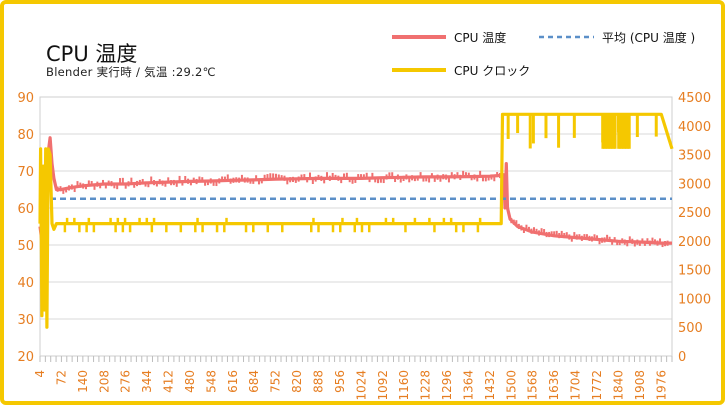  Describe the element at coordinates (25, 357) in the screenshot. I see `y-left-tick-label: 20` at that location.